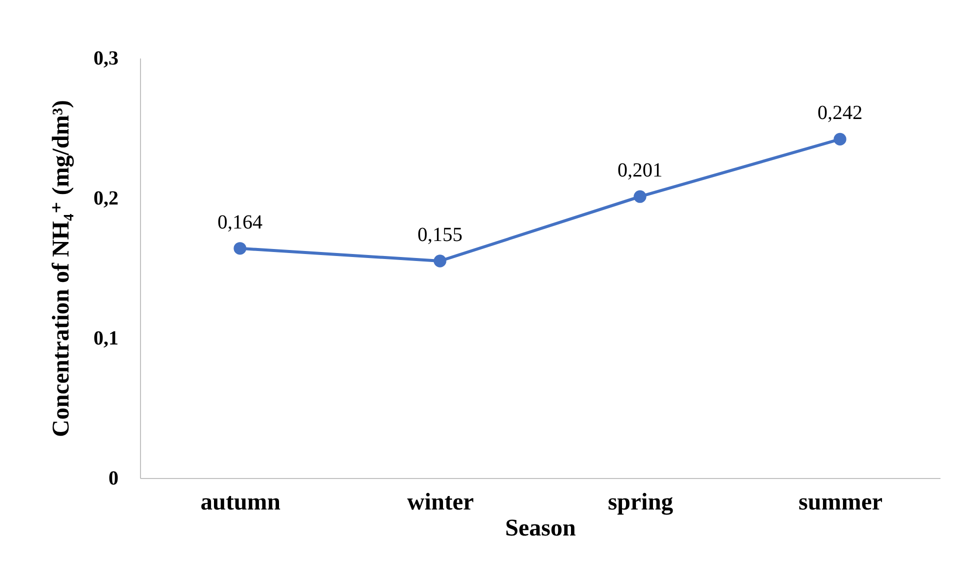 The width and height of the screenshot is (958, 574). Describe the element at coordinates (640, 171) in the screenshot. I see `data-label: 0,201` at that location.